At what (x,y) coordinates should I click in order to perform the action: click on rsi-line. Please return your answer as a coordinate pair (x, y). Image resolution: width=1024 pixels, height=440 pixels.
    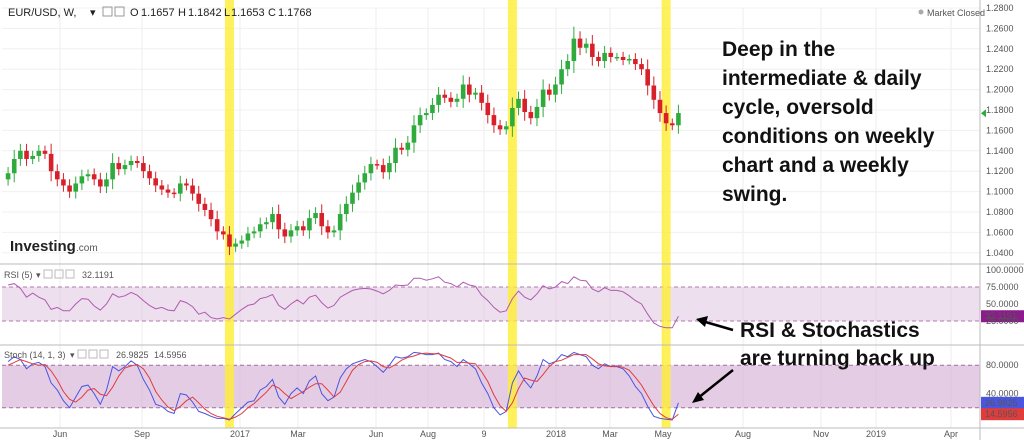
    Looking at the image, I should click on (343, 302).